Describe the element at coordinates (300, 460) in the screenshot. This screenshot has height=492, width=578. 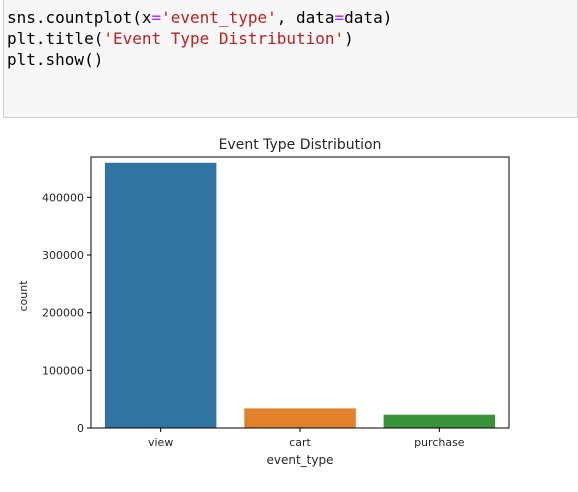
I see `x-axis-label: event_type` at that location.